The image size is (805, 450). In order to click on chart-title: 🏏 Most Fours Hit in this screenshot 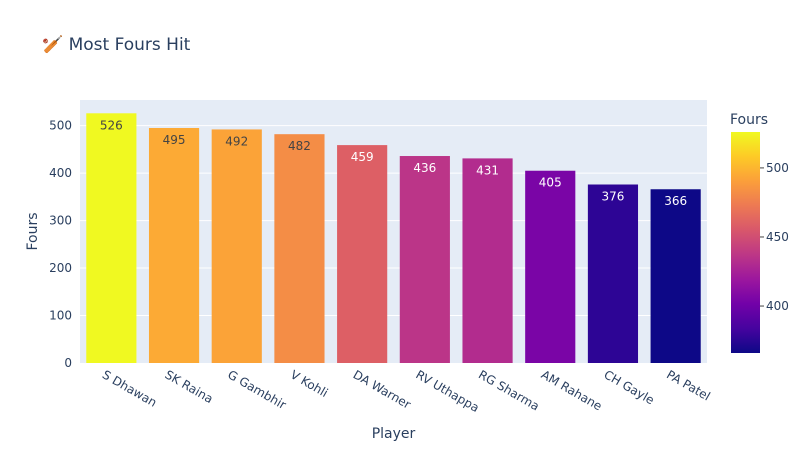, I will do `click(116, 44)`.